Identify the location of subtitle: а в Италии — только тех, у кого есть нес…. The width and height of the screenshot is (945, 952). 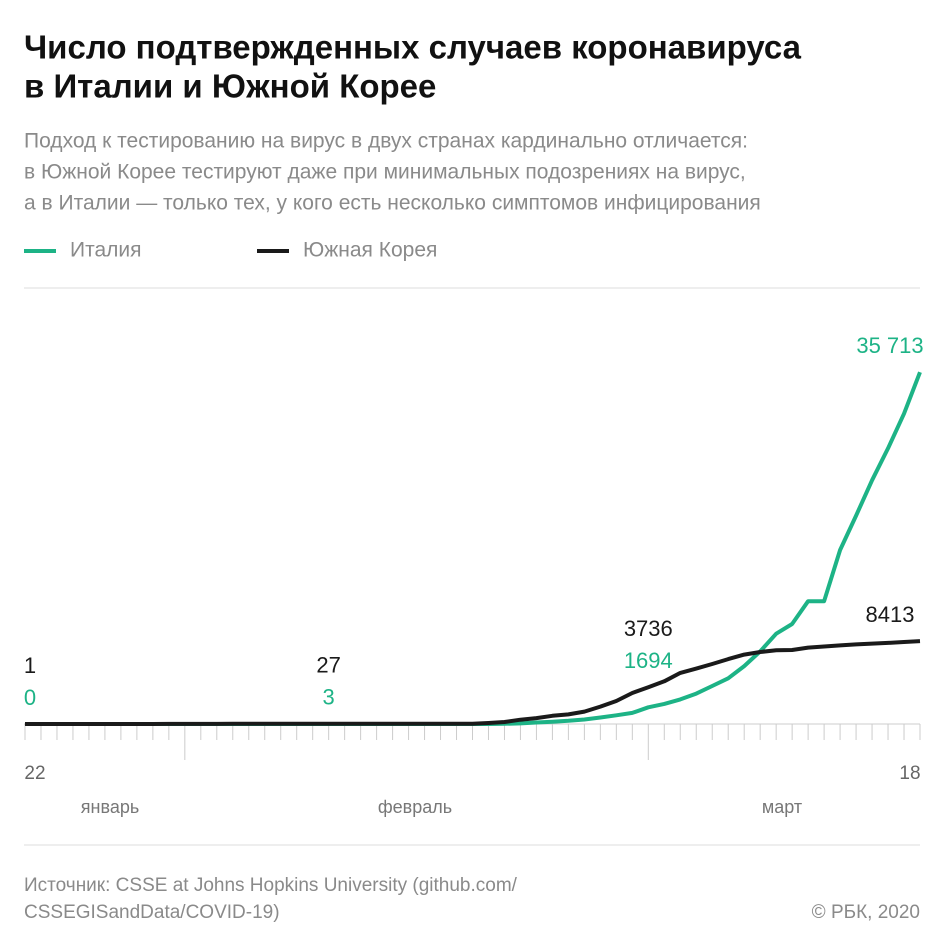
(392, 203).